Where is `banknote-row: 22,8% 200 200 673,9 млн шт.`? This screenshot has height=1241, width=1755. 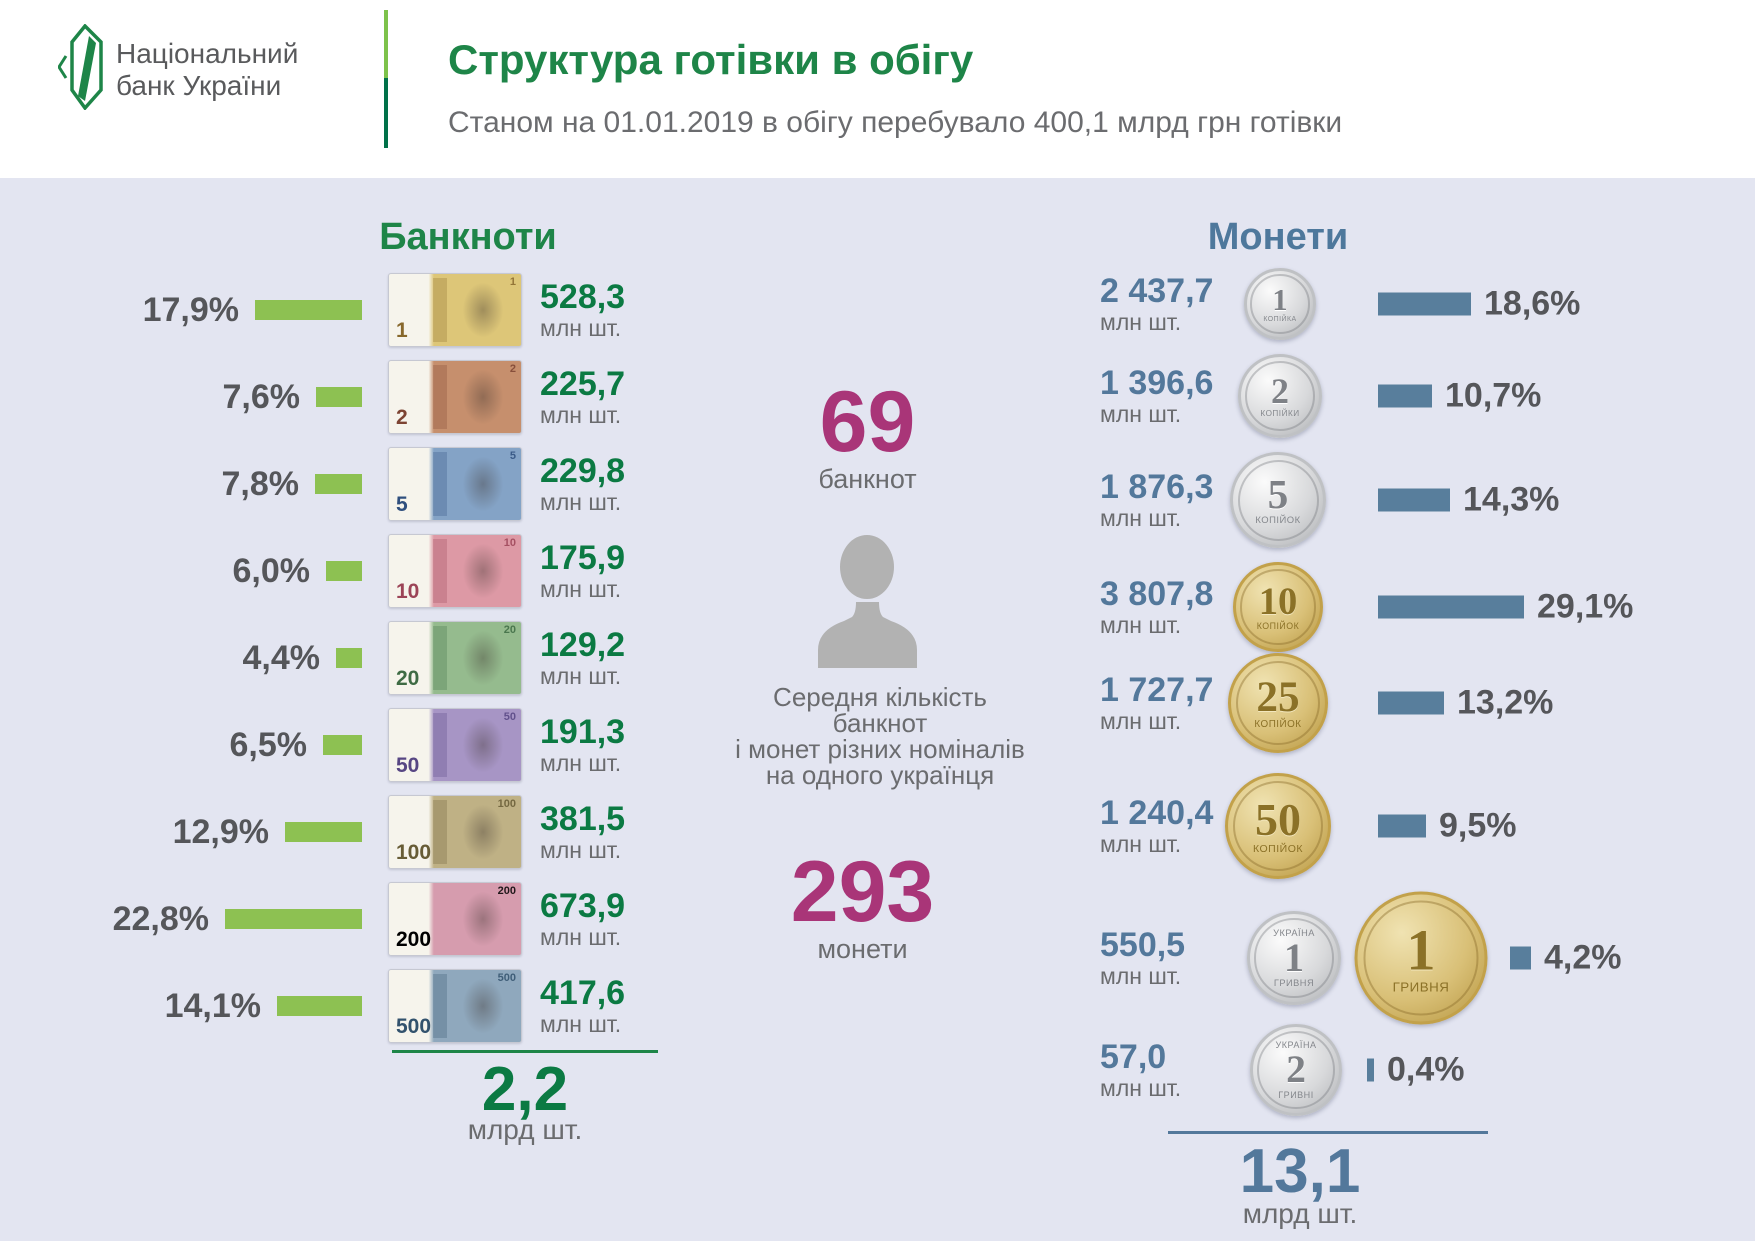
banknote-row: 22,8% 200 200 673,9 млн шт. is located at coordinates (877, 919).